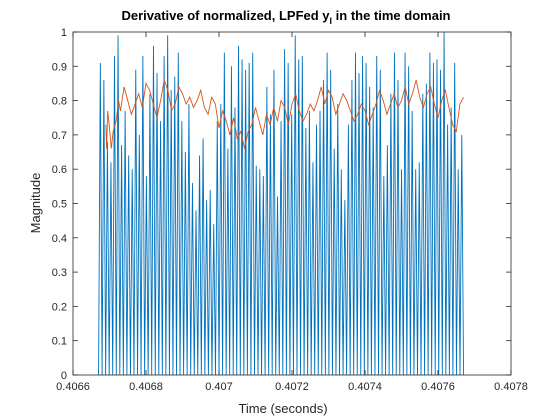 The height and width of the screenshot is (420, 560). I want to click on y-axis-label: Magnitude, so click(35, 203).